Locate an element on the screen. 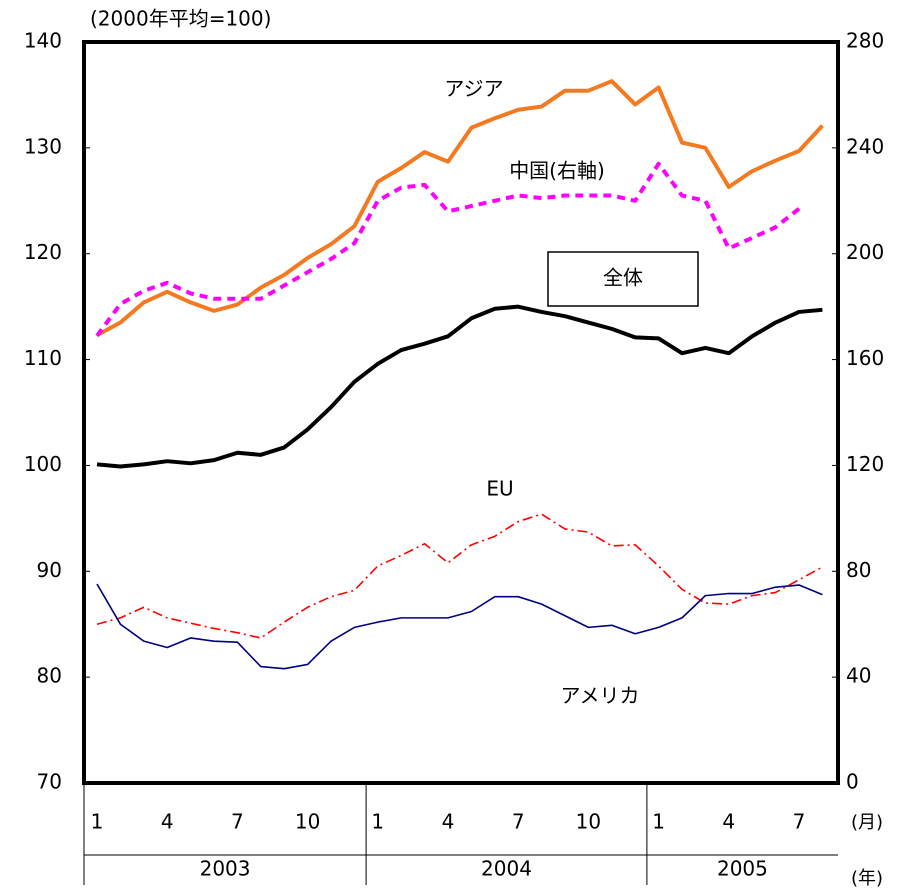  series-label: アメリカ is located at coordinates (600, 696).